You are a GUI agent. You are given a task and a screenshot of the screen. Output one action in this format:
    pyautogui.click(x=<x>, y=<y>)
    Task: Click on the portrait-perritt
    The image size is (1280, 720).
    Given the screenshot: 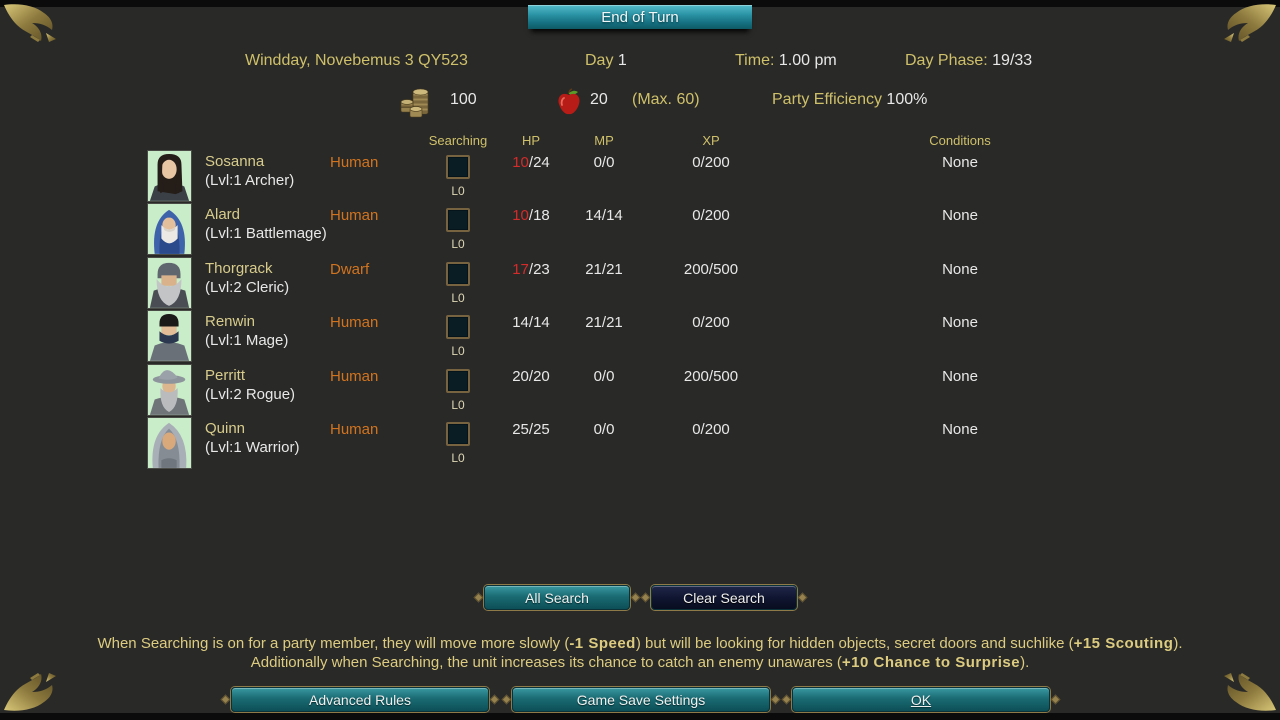 What is the action you would take?
    pyautogui.click(x=169, y=389)
    